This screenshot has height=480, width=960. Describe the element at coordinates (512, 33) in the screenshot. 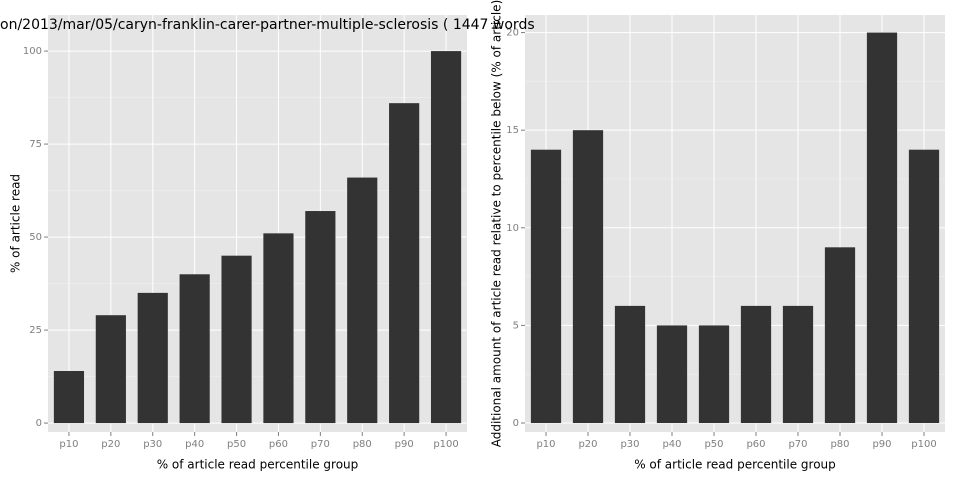

I see `y-tick-label: 20` at that location.